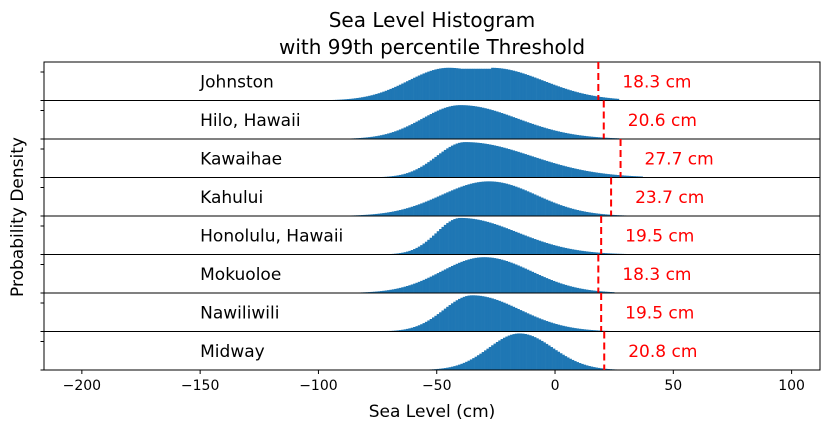 The width and height of the screenshot is (829, 430). What do you see at coordinates (791, 386) in the screenshot?
I see `x-tick-label: 100` at bounding box center [791, 386].